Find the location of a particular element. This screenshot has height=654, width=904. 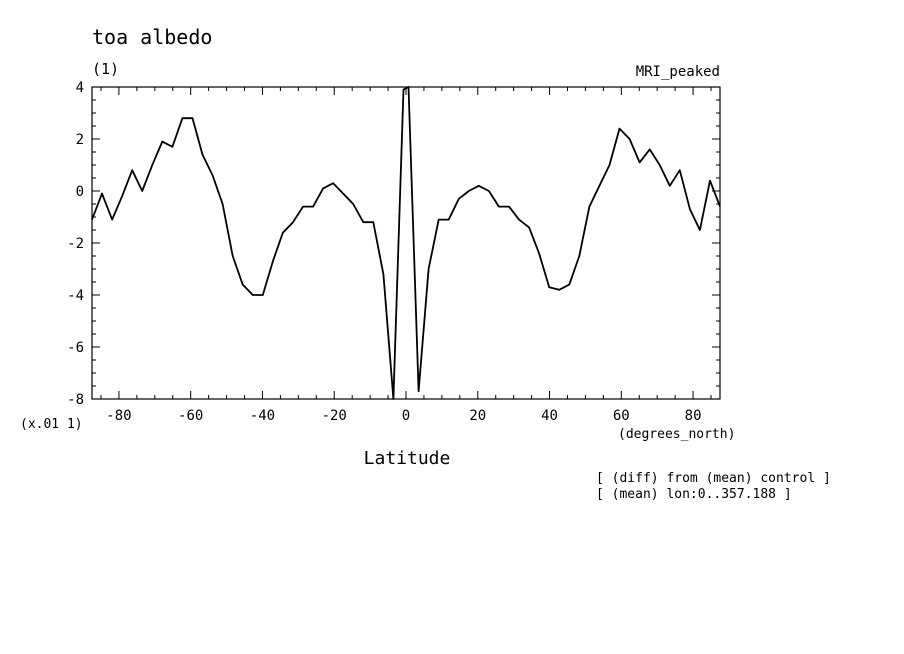

y-tick-label: -2 is located at coordinates (75, 244).